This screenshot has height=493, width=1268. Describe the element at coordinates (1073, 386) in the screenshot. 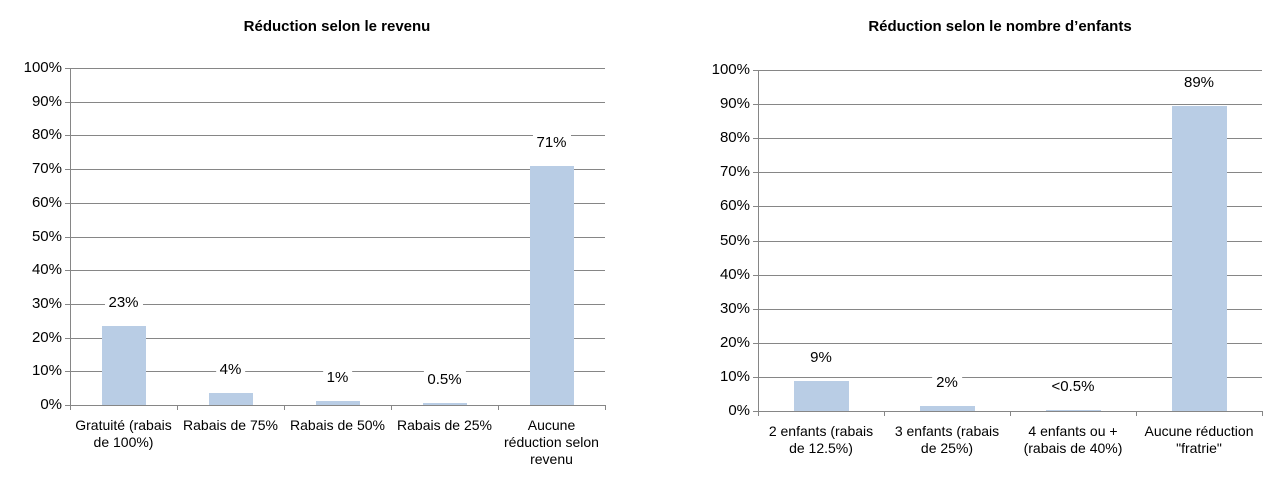

I see `value-label: <0.5%` at that location.